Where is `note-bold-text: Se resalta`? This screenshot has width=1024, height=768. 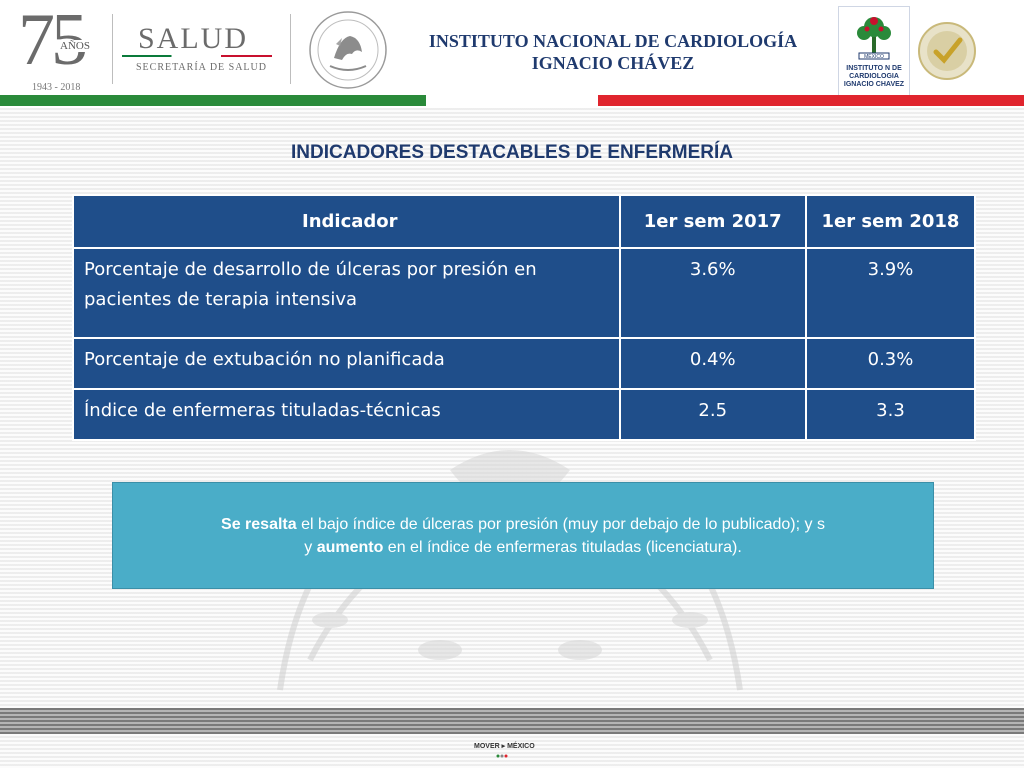 note-bold-text: Se resalta is located at coordinates (259, 524).